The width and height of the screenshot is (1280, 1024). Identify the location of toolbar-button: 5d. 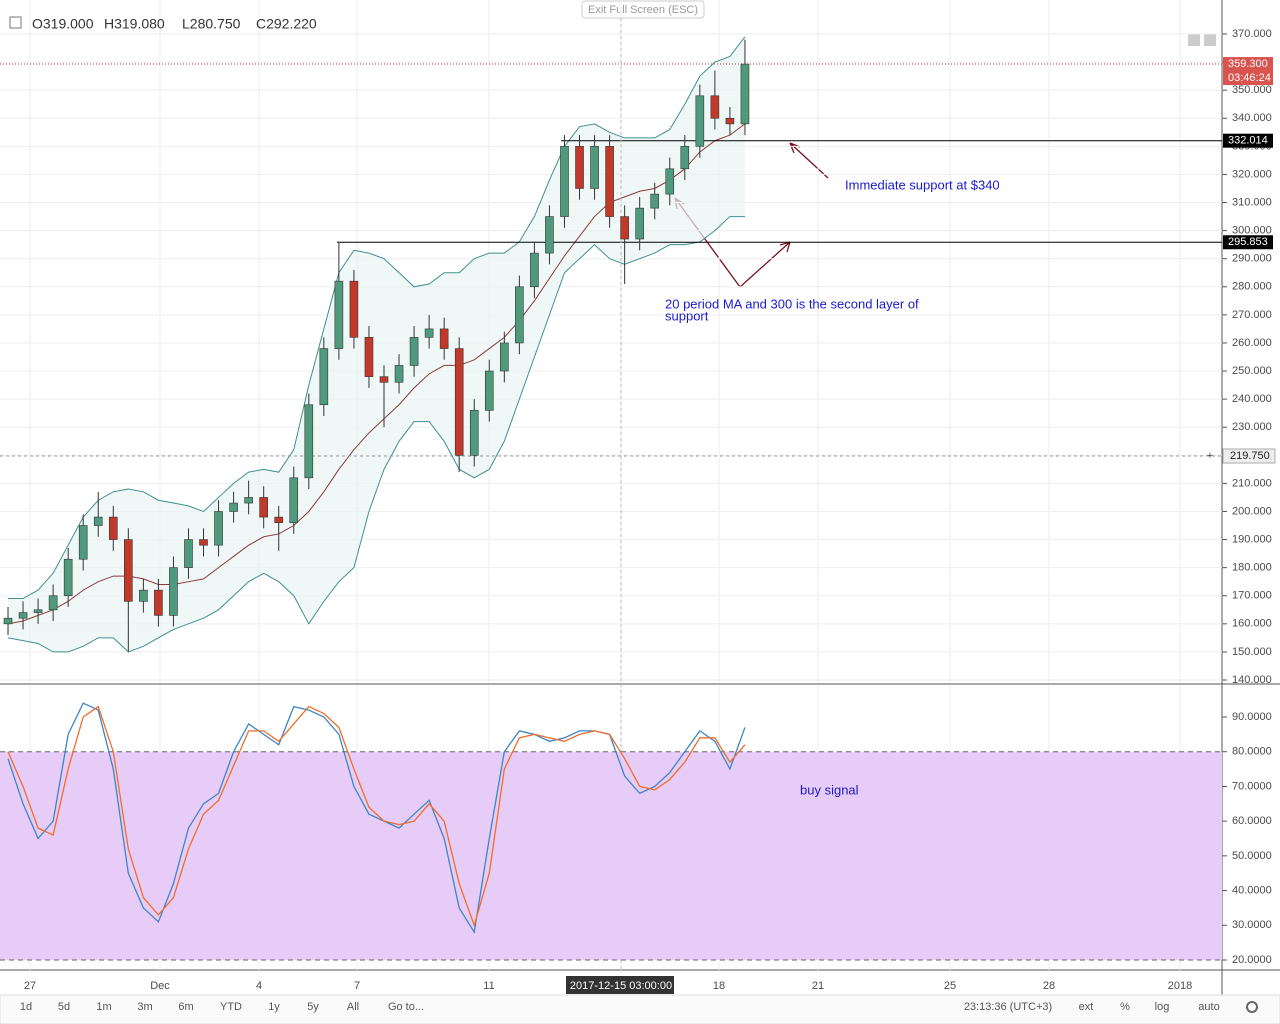
(64, 1007).